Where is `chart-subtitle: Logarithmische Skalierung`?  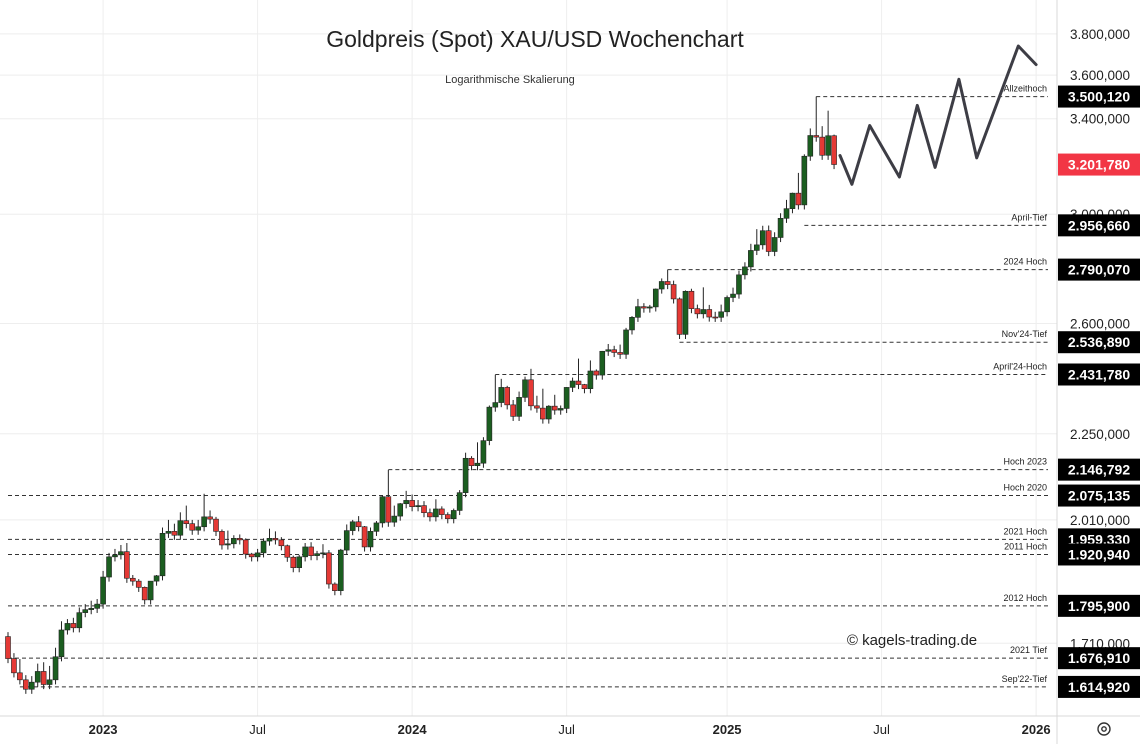 chart-subtitle: Logarithmische Skalierung is located at coordinates (510, 80).